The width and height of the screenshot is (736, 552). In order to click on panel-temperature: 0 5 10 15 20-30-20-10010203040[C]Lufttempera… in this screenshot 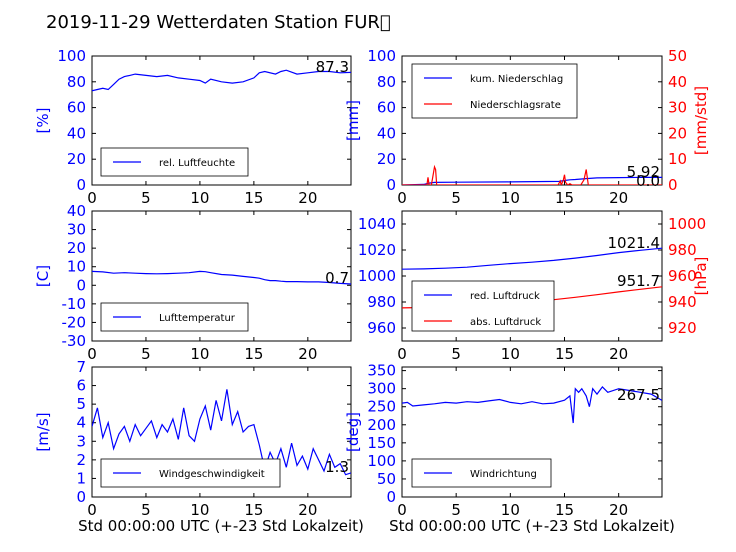, I will do `click(193, 282)`.